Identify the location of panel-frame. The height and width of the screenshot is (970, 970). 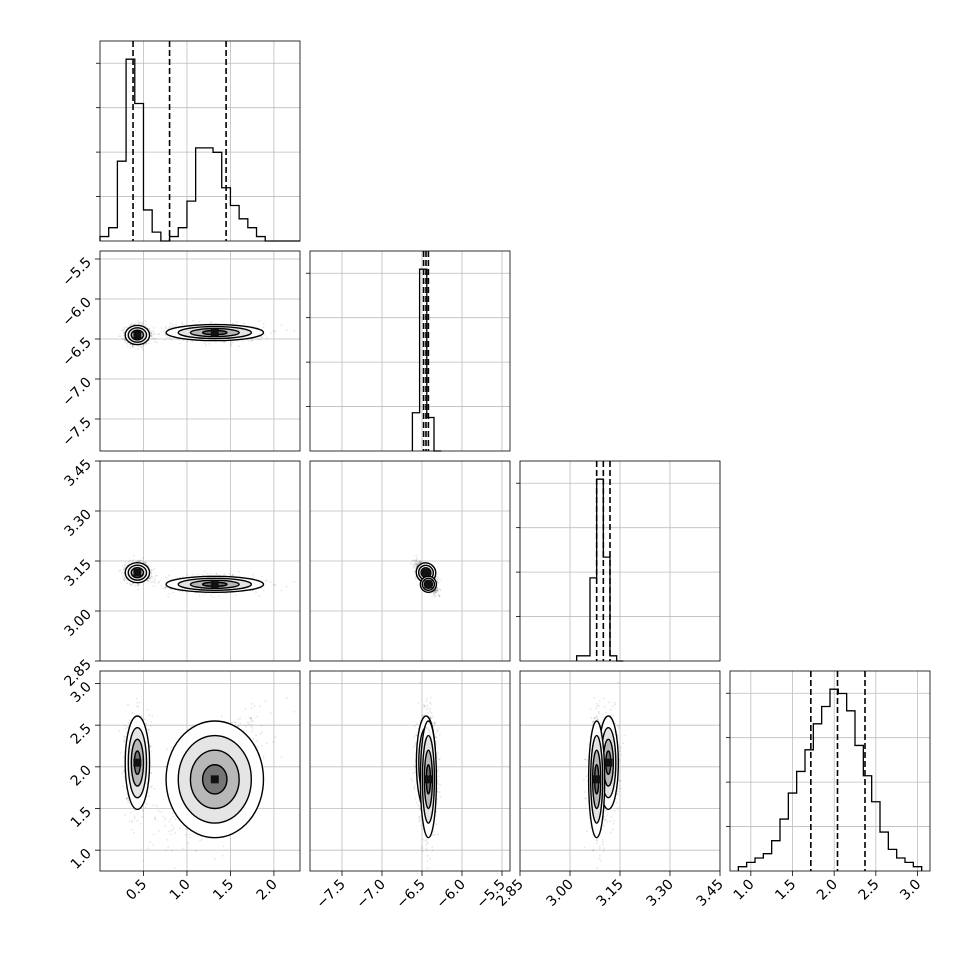
(410, 561).